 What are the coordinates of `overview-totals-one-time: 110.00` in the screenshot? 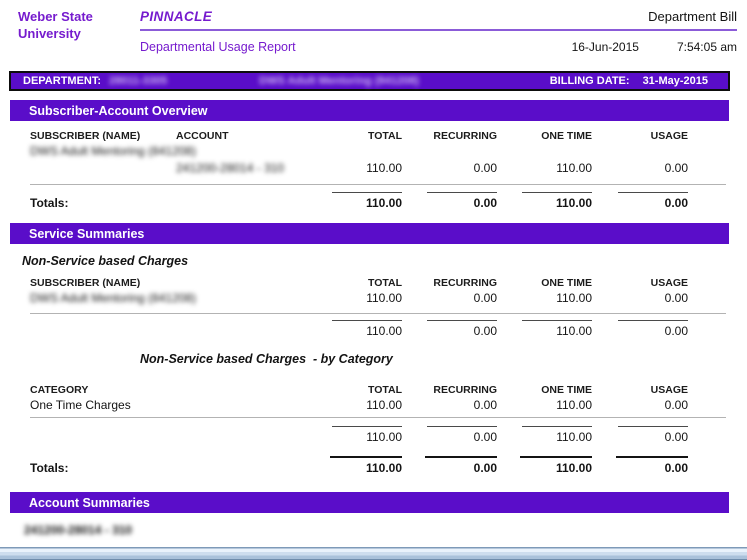 It's located at (573, 203).